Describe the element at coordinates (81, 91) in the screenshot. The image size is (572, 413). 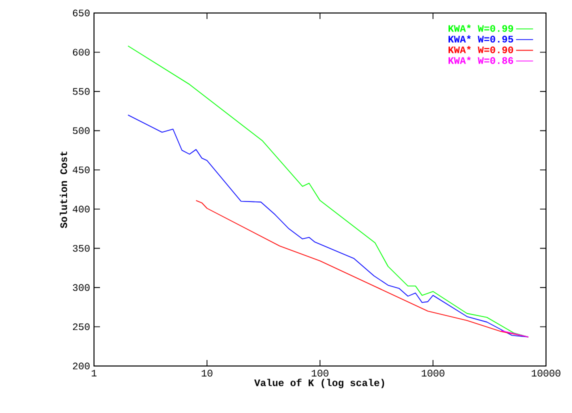
I see `y-tick-label: 550` at that location.